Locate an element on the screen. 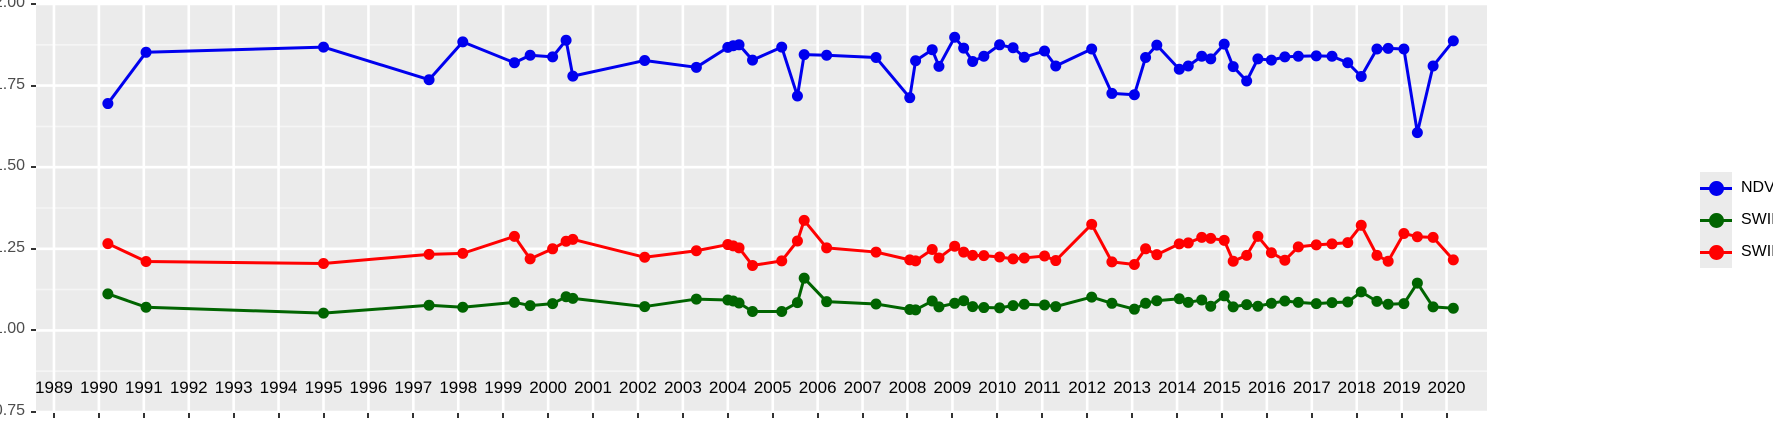 This screenshot has width=1773, height=442. x-axis-tick-label: 1995 is located at coordinates (323, 387).